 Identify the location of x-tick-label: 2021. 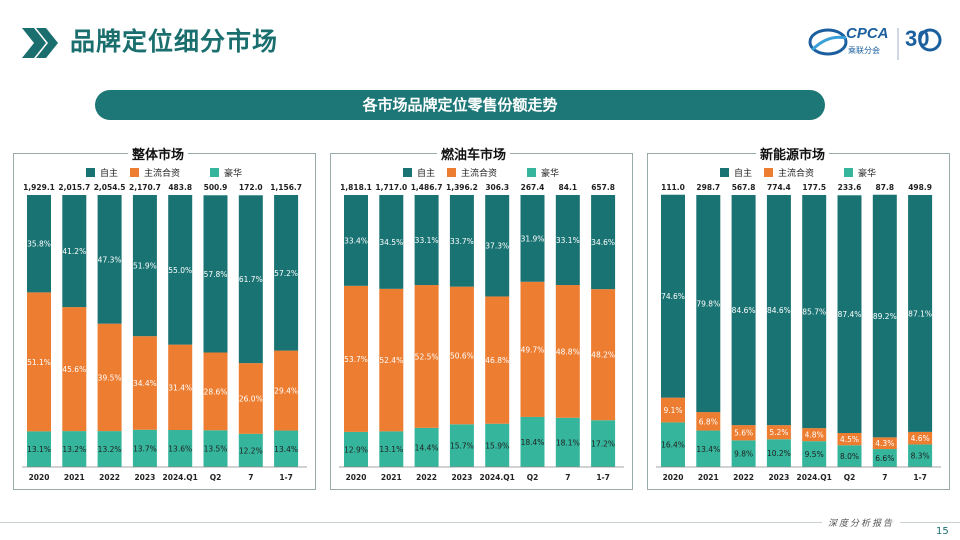
(391, 477).